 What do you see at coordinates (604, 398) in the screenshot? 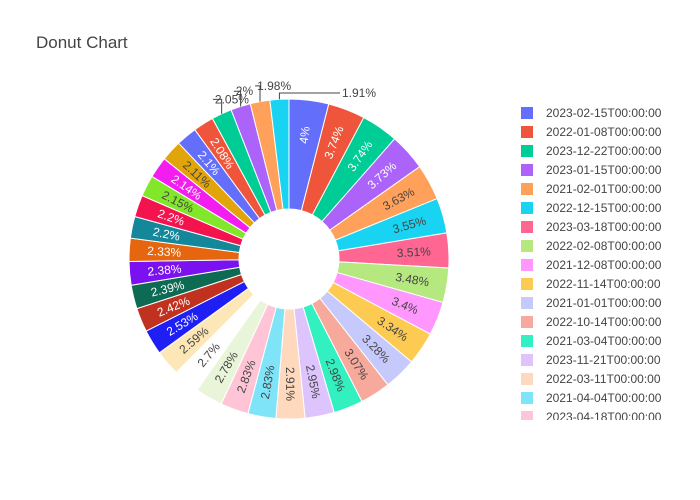
I see `legend-label: 2021-04-04T00:00:00` at bounding box center [604, 398].